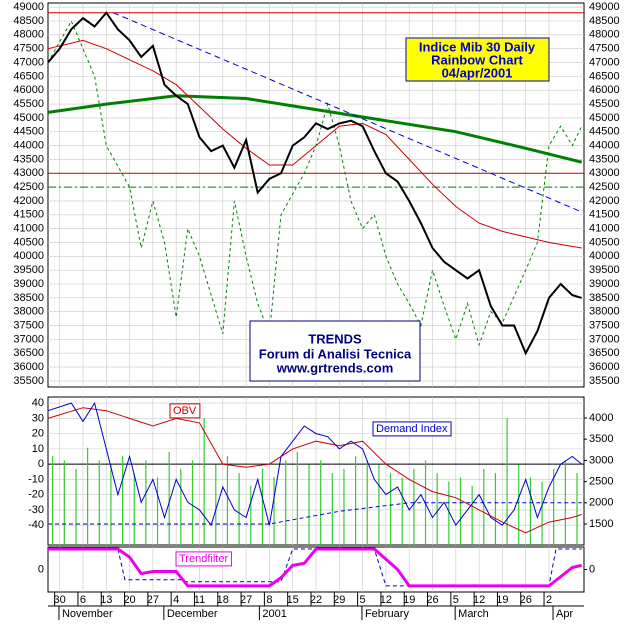 This screenshot has width=636, height=626. I want to click on y2-tick-label: 43500, so click(604, 159).